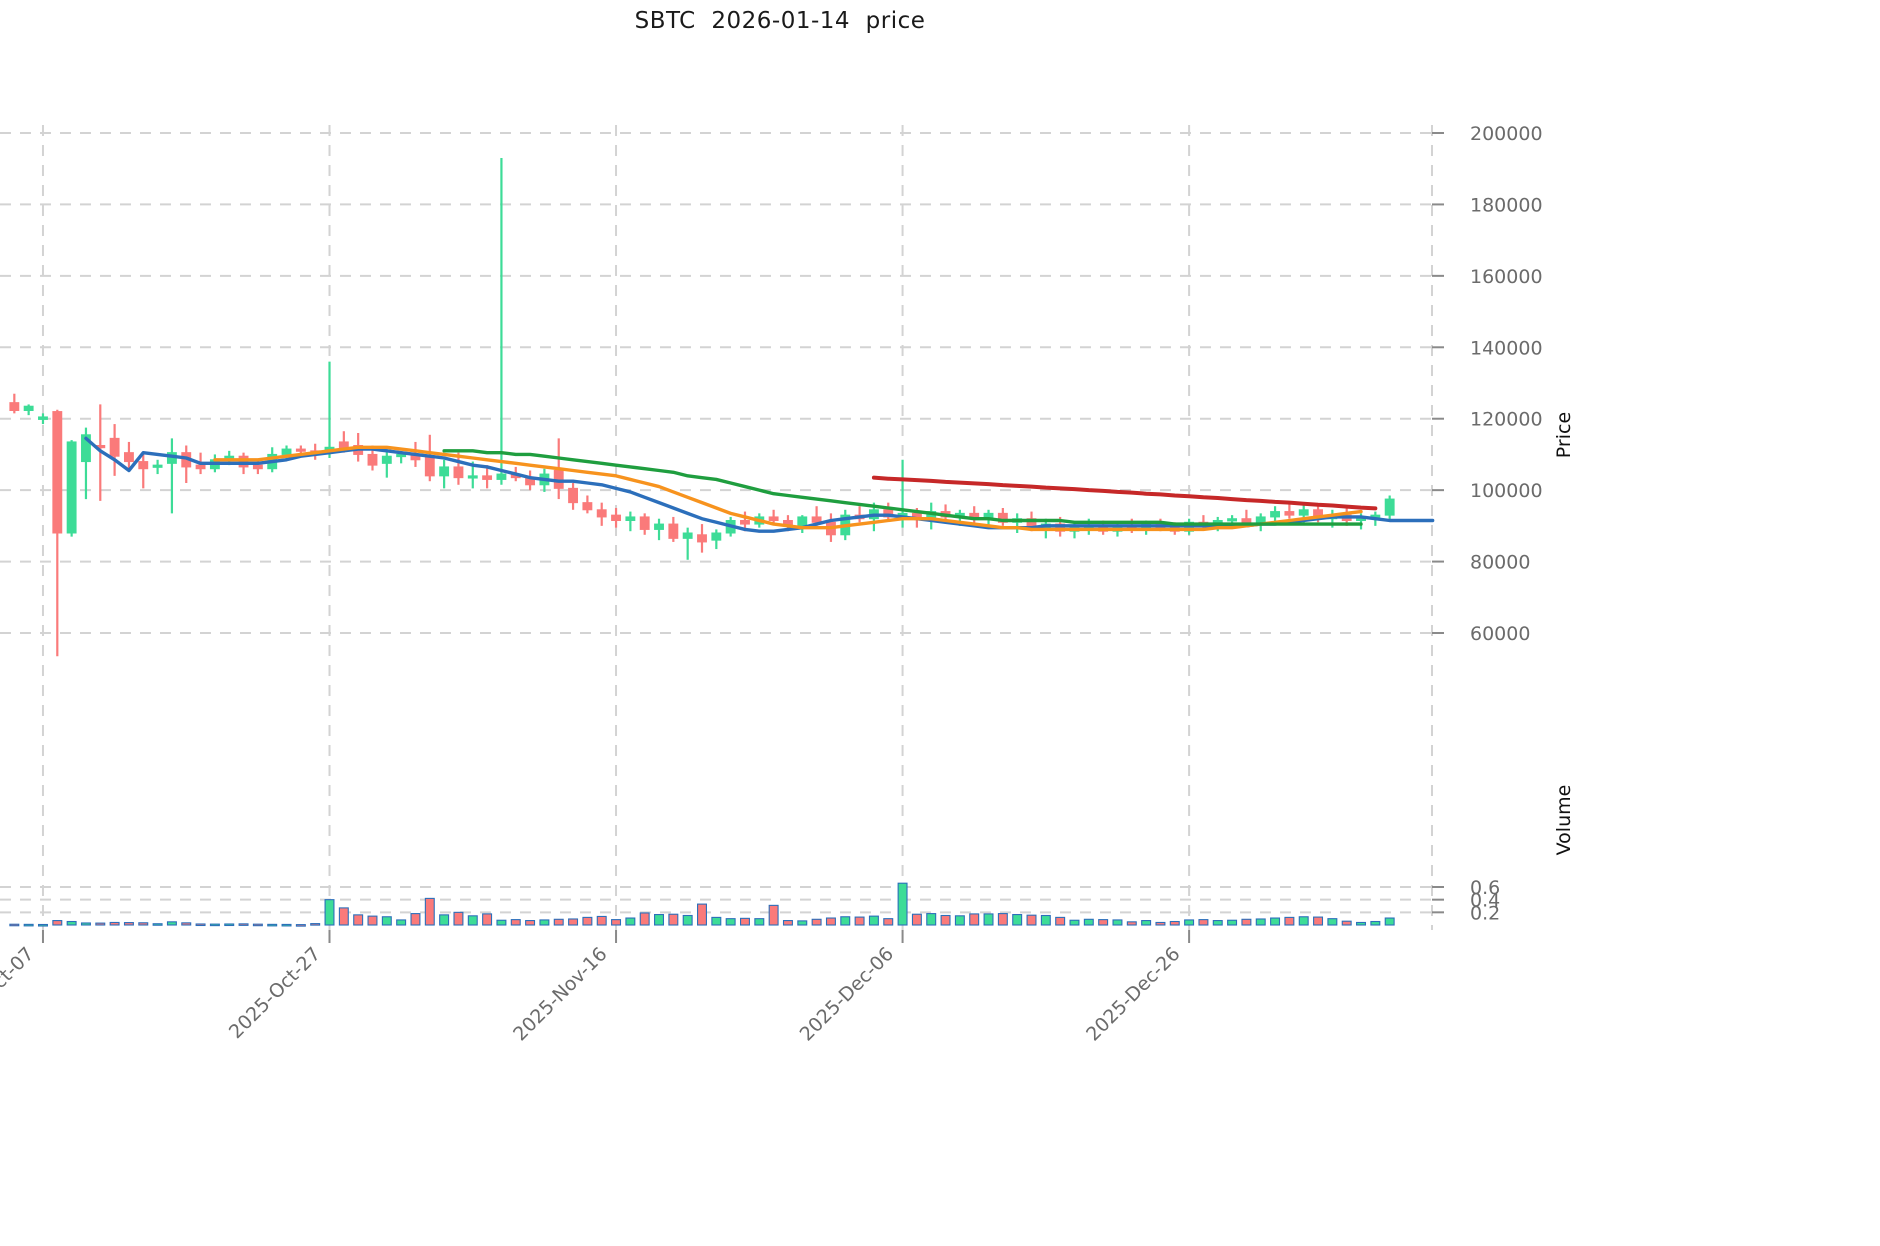 The height and width of the screenshot is (1246, 1880). Describe the element at coordinates (1506, 277) in the screenshot. I see `price-tick-label: 160000` at that location.